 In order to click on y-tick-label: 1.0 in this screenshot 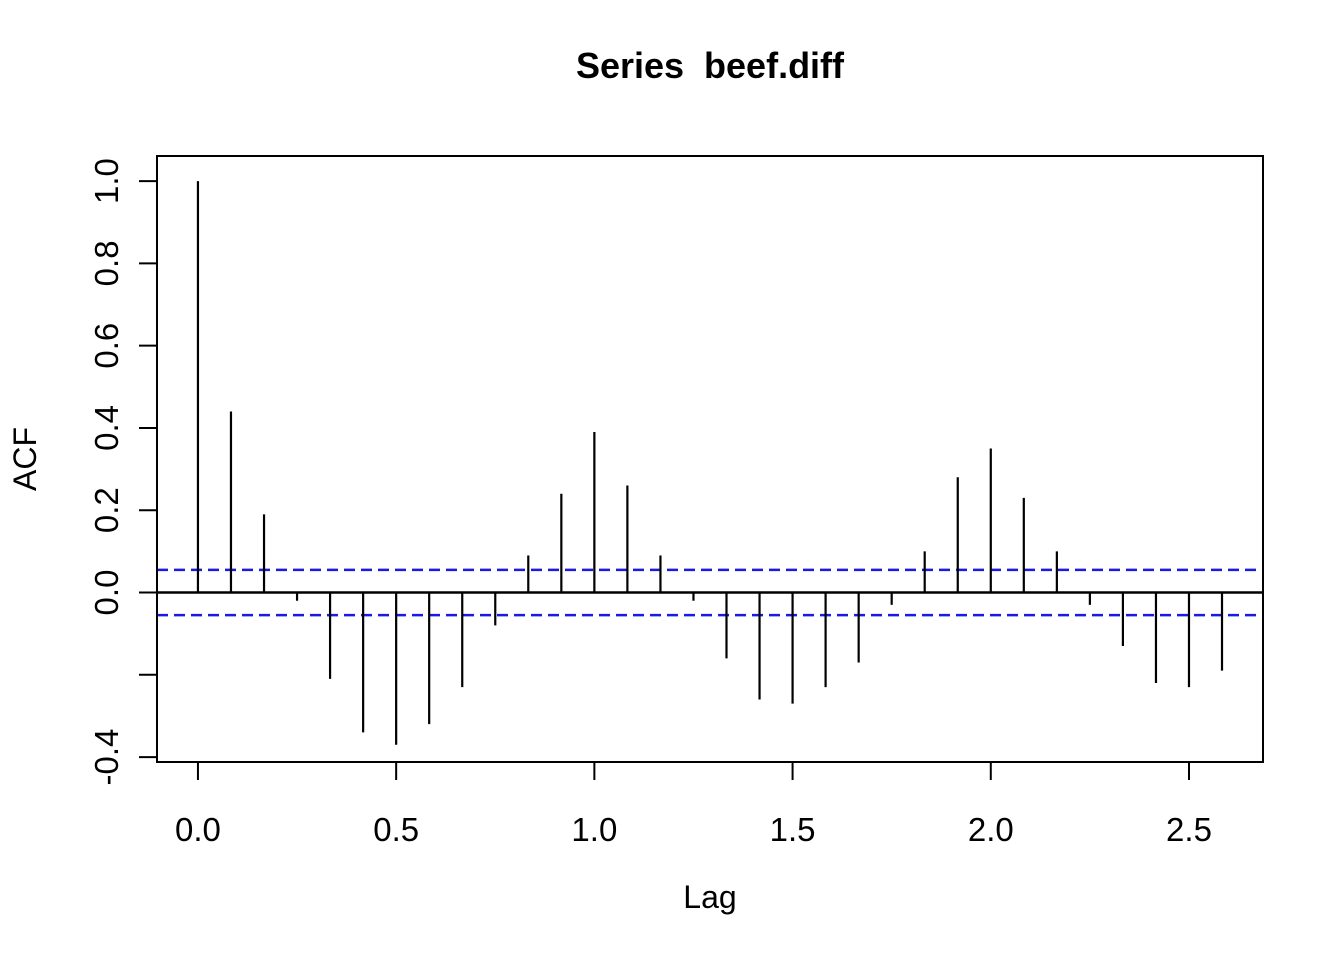, I will do `click(106, 181)`.